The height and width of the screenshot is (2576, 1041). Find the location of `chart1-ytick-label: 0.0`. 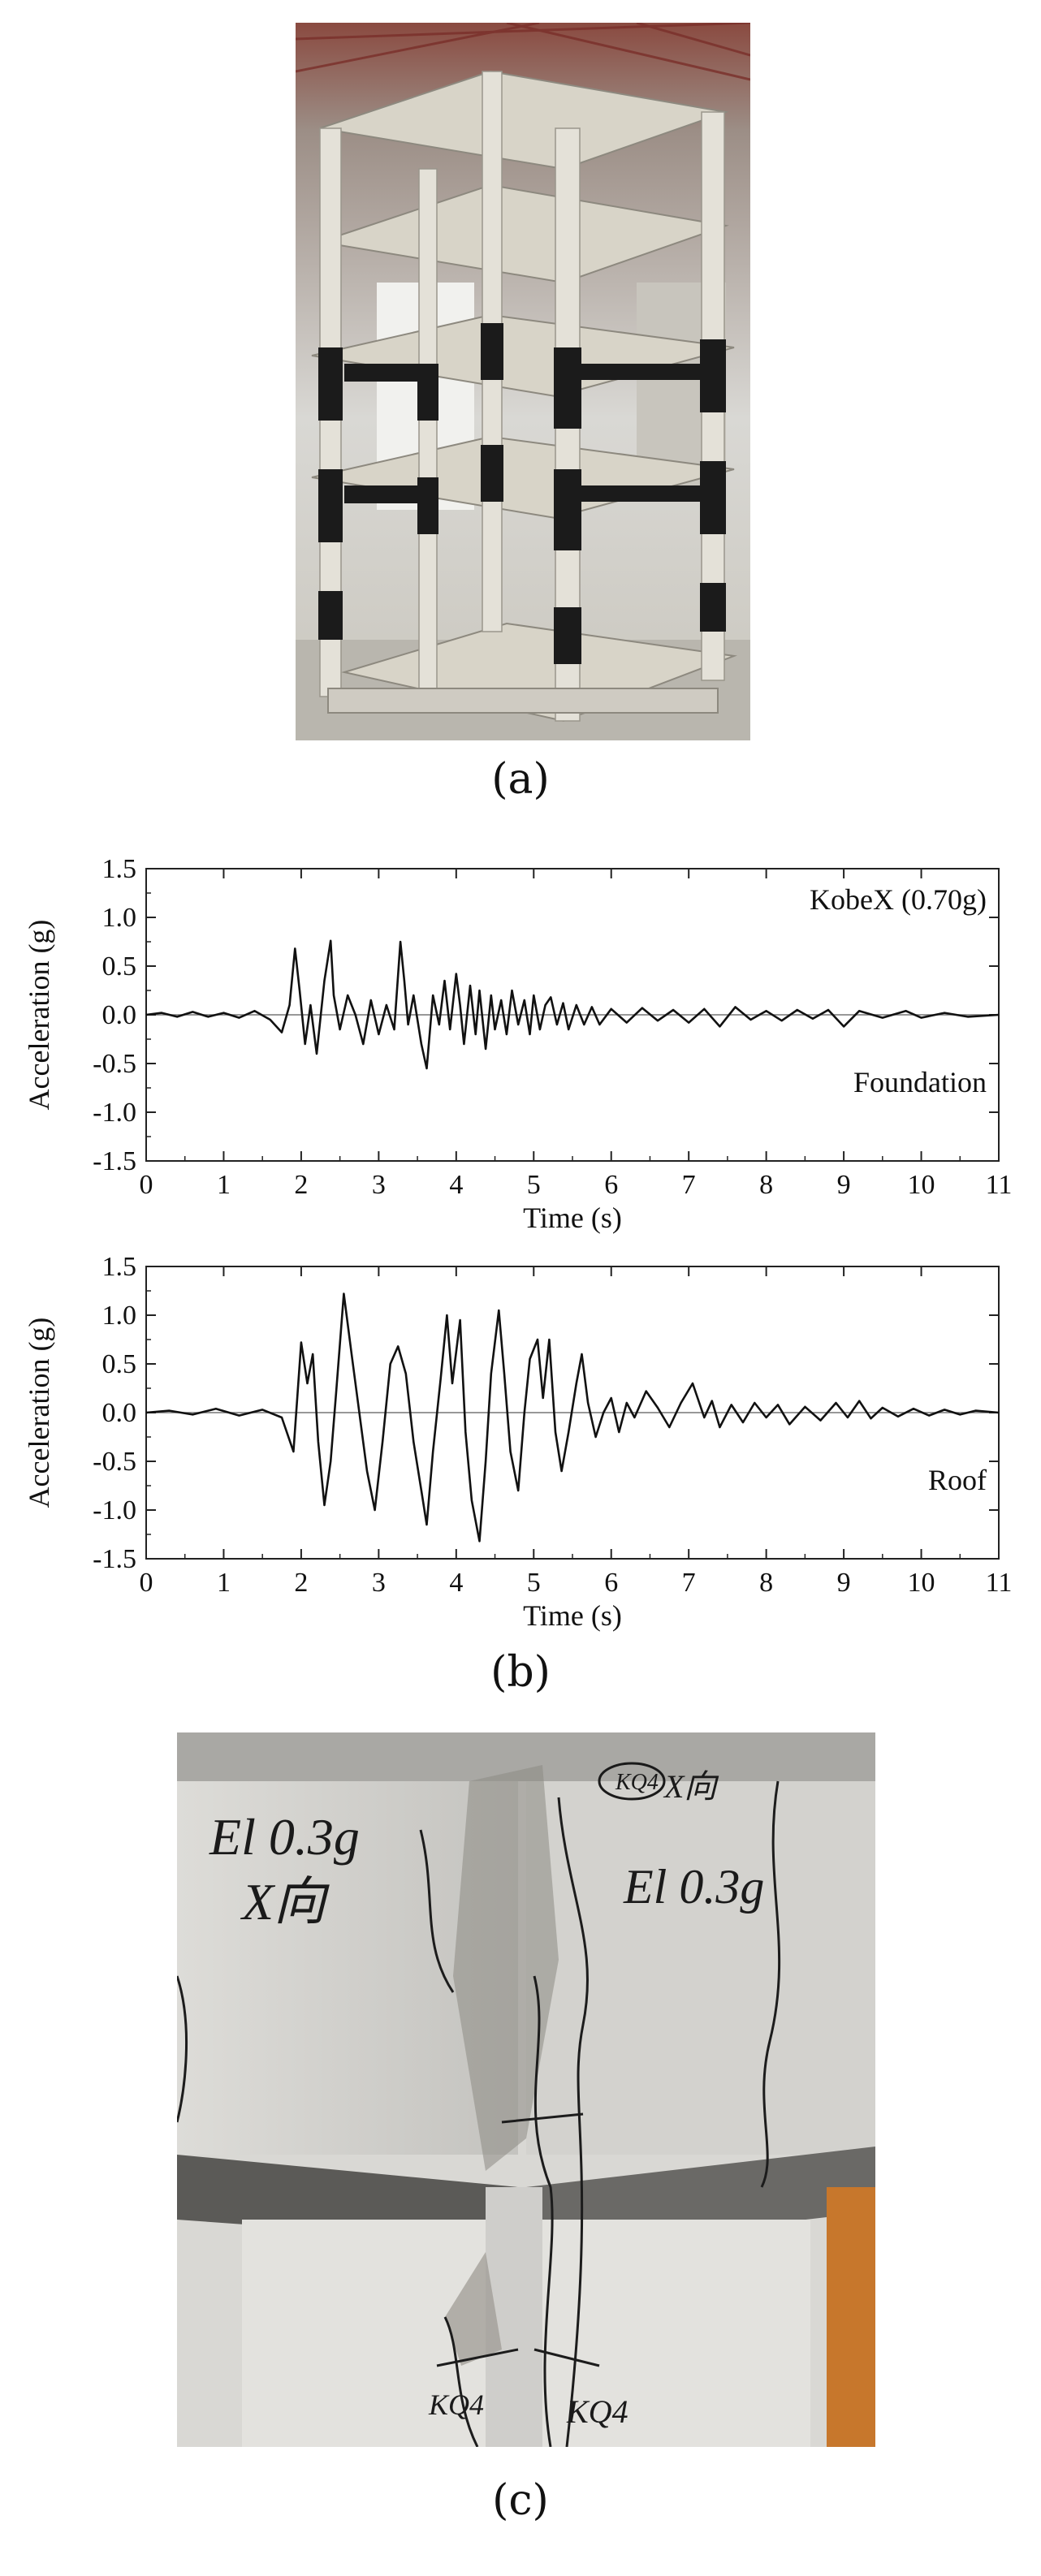

chart1-ytick-label: 0.0 is located at coordinates (119, 1015).